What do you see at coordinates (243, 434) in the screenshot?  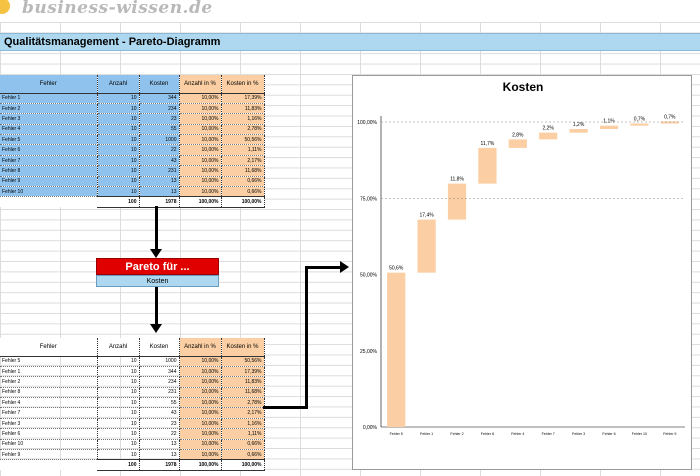 I see `cell-kosten-pct: 1,11%` at bounding box center [243, 434].